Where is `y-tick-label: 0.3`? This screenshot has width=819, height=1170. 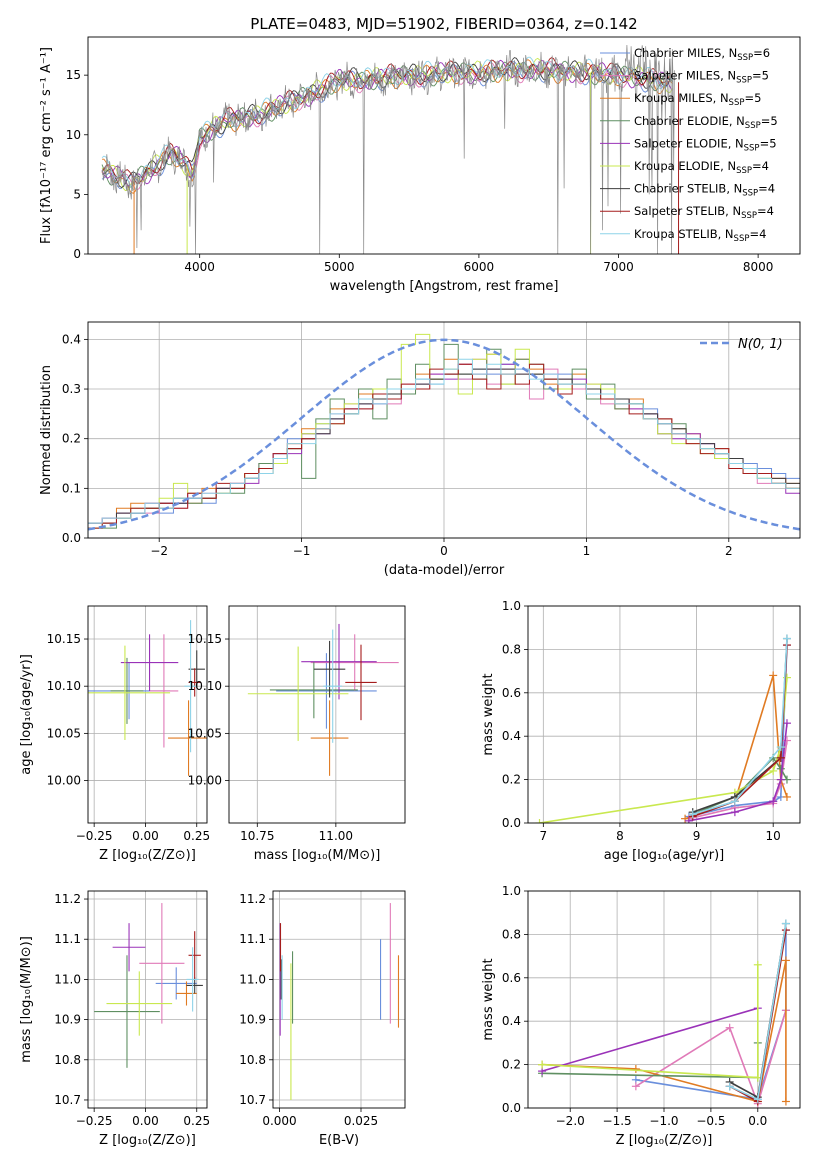 y-tick-label: 0.3 is located at coordinates (71, 389).